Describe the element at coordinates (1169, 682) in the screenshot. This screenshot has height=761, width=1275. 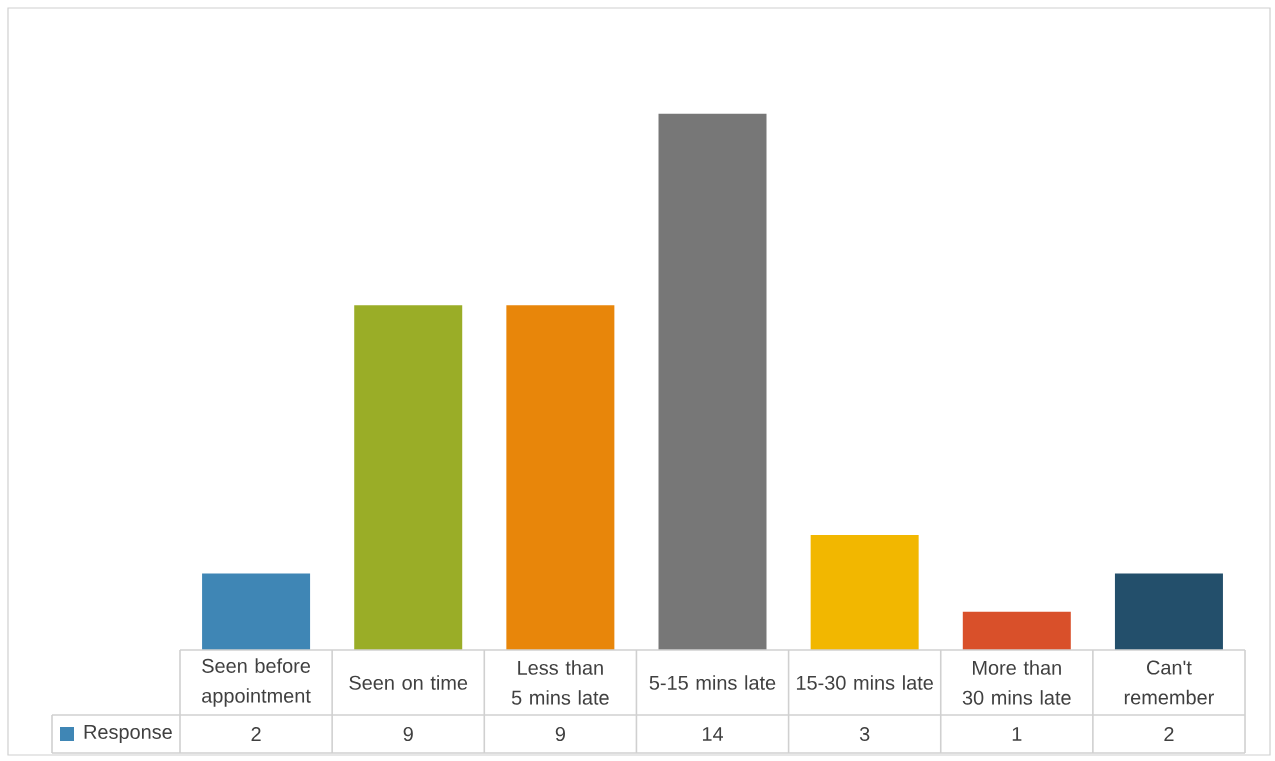
I see `x-tick-label: Can't remember` at that location.